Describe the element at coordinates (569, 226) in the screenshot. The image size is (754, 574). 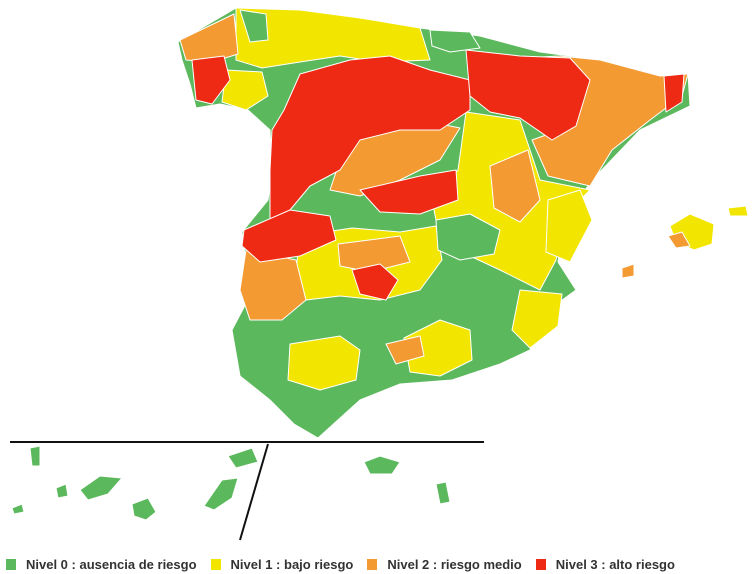
I see `region-yellow-valencia` at that location.